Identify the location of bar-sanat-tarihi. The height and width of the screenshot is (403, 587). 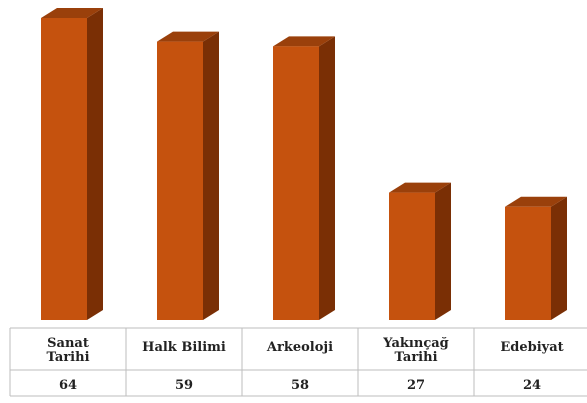
(72, 164).